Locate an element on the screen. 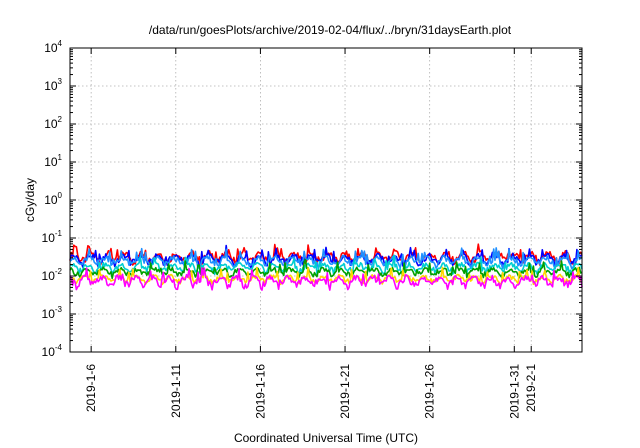  y-tick-label: 10⁴ is located at coordinates (53, 47).